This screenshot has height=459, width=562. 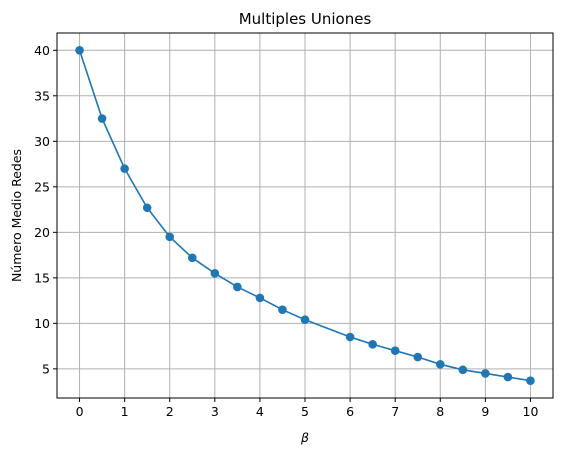 I want to click on x-tick-label: 9, so click(x=485, y=411).